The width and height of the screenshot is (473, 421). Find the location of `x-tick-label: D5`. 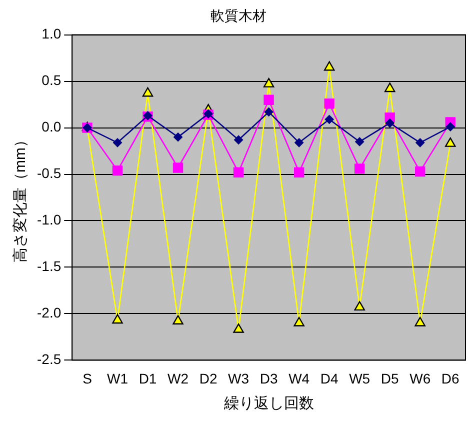

x-tick-label: D5 is located at coordinates (390, 378).